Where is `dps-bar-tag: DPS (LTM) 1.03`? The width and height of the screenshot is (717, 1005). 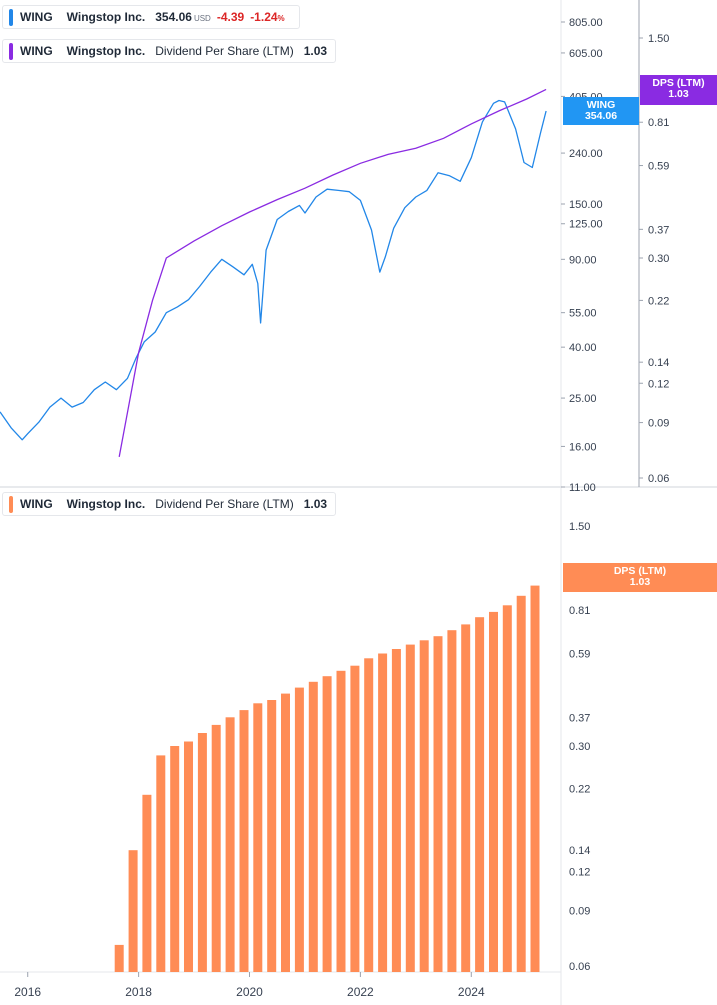
dps-bar-tag: DPS (LTM) 1.03 is located at coordinates (640, 577).